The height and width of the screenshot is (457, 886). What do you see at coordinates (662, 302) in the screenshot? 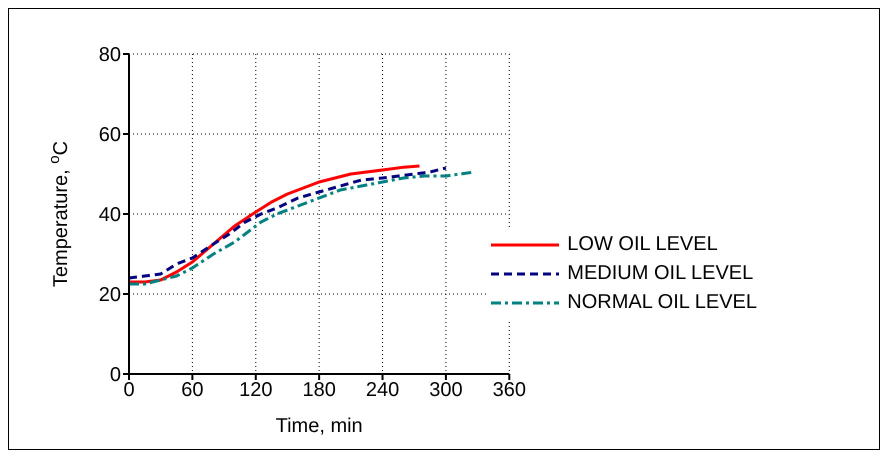
I see `legend-label: NORMAL OIL LEVEL` at bounding box center [662, 302].